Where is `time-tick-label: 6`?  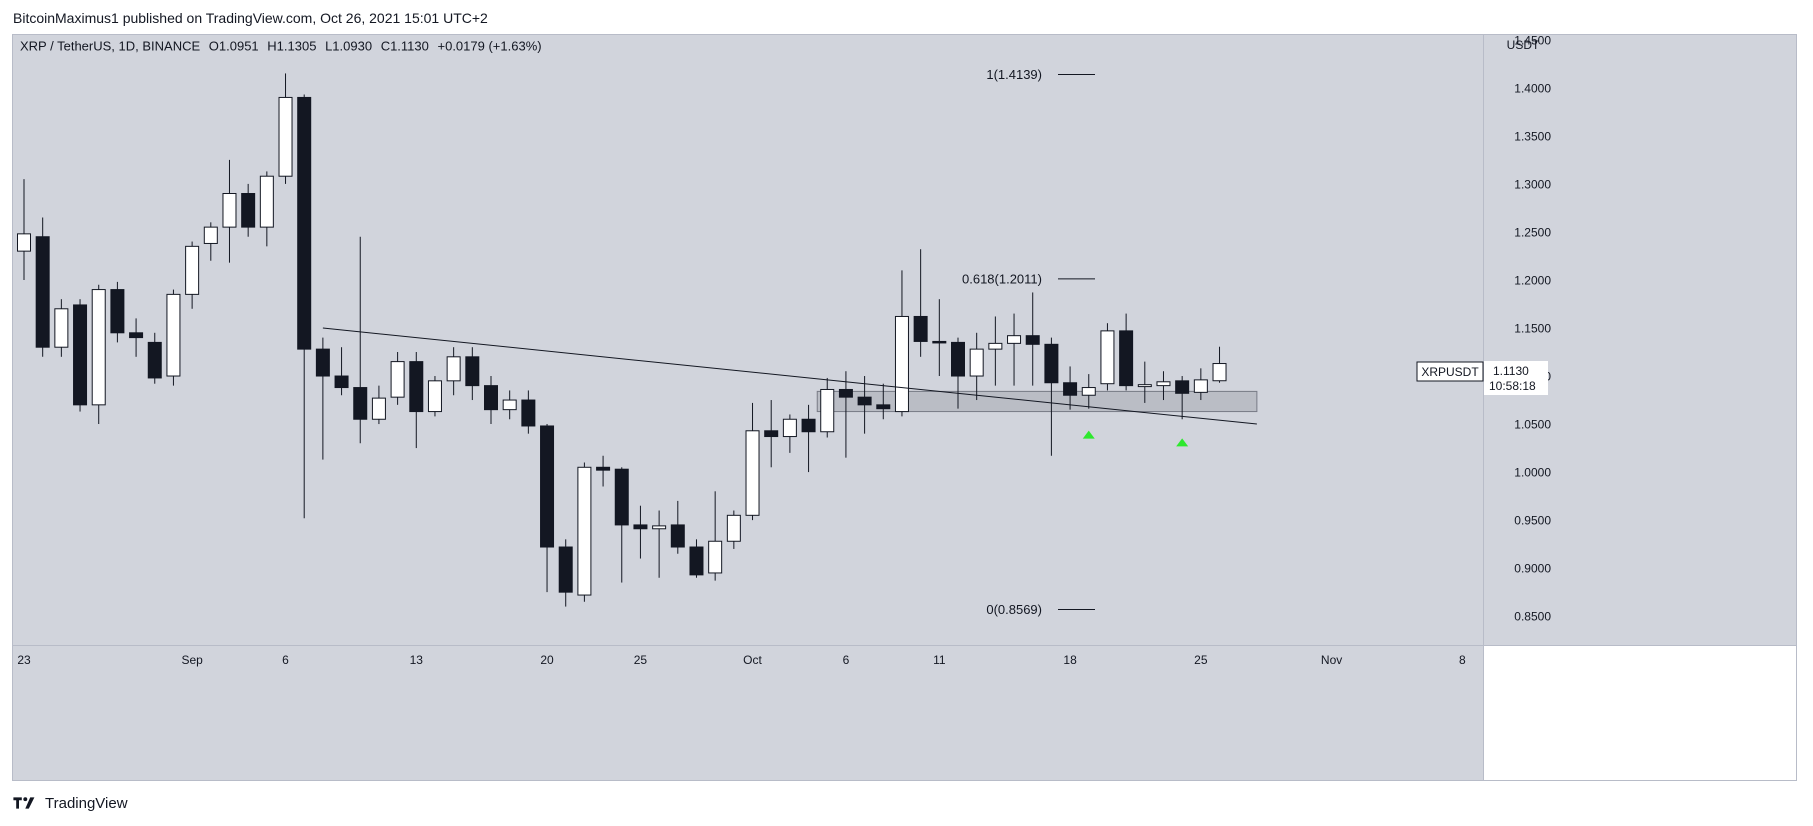 time-tick-label: 6 is located at coordinates (846, 660).